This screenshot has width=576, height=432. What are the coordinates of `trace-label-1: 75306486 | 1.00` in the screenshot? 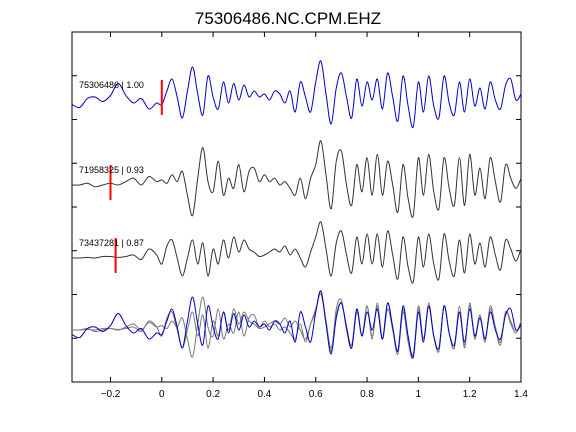 It's located at (111, 85).